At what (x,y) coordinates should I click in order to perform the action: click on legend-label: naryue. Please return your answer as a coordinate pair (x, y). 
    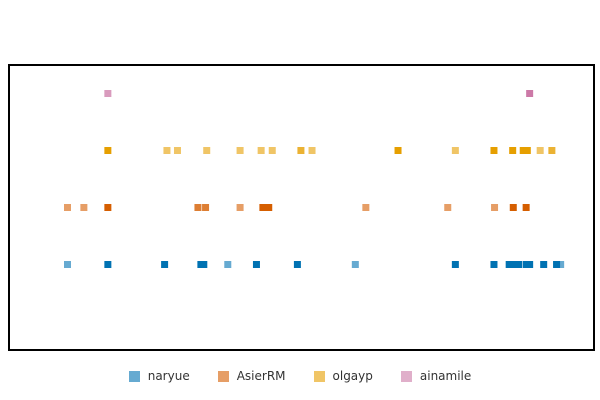
    Looking at the image, I should click on (168, 376).